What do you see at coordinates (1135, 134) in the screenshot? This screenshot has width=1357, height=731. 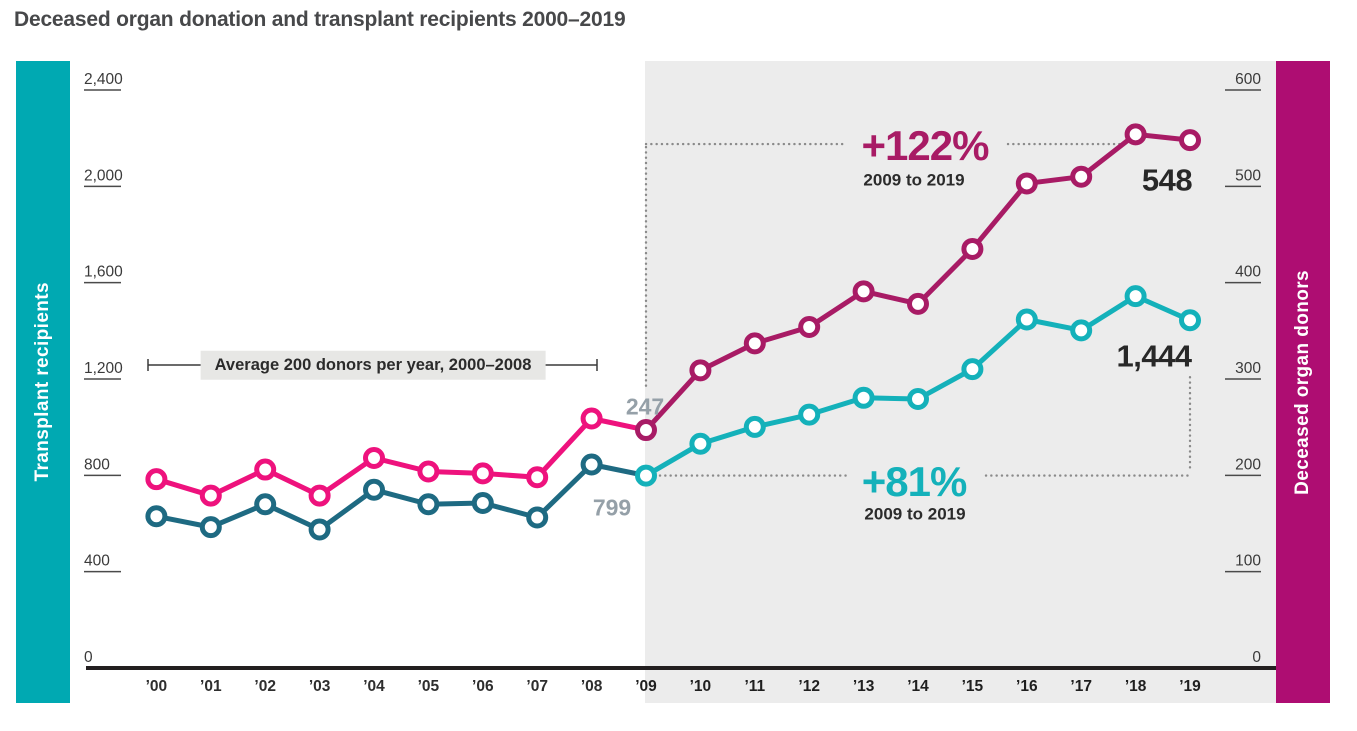 I see `donors-point-2018` at bounding box center [1135, 134].